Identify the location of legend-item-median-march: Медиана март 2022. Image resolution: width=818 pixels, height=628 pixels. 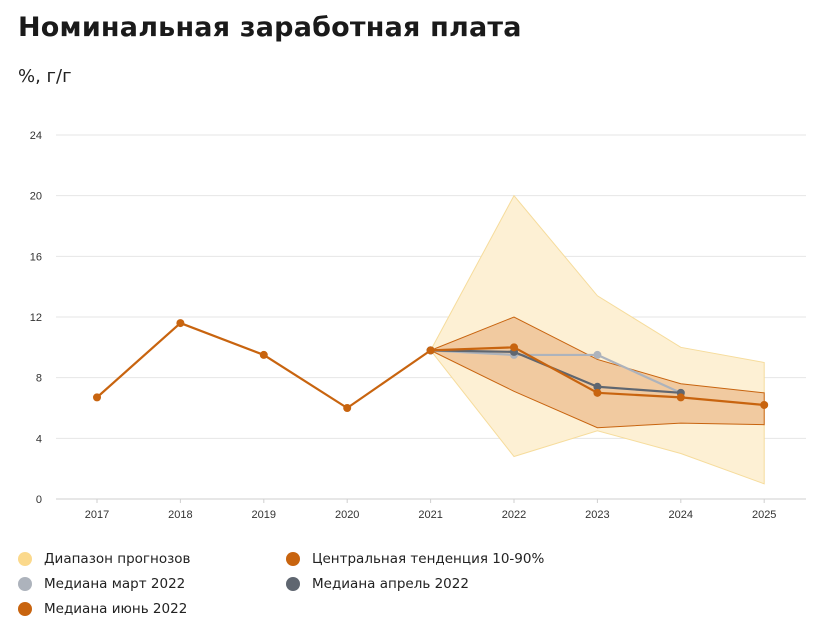
(101, 584).